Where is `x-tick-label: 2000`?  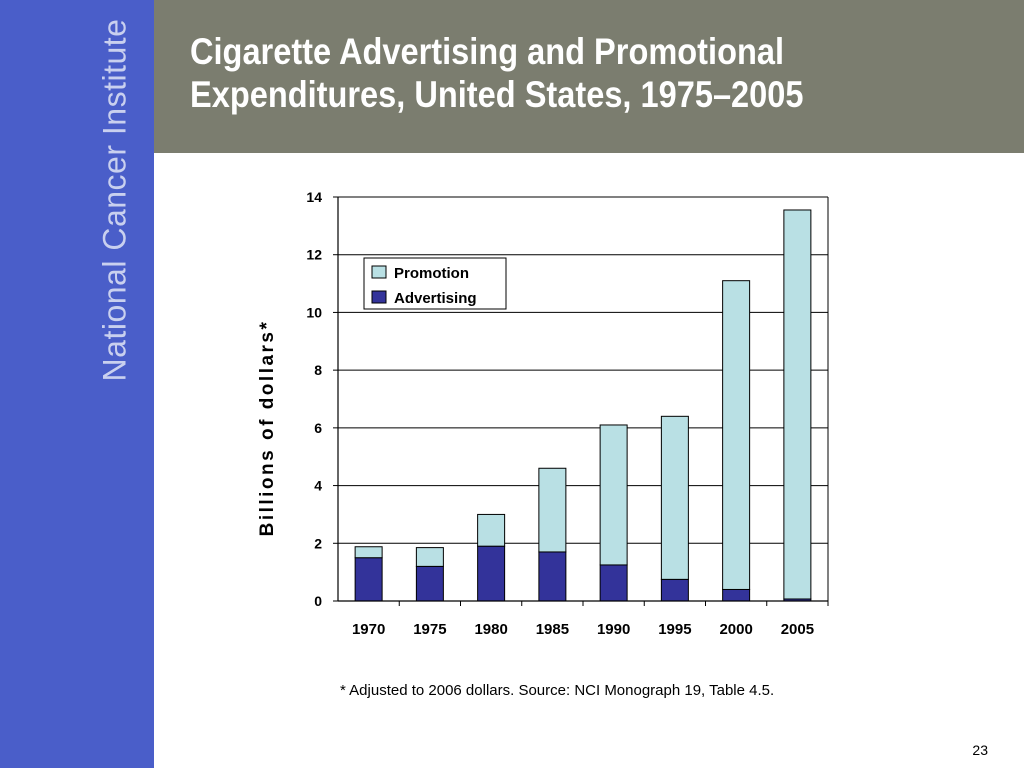
x-tick-label: 2000 is located at coordinates (735, 629).